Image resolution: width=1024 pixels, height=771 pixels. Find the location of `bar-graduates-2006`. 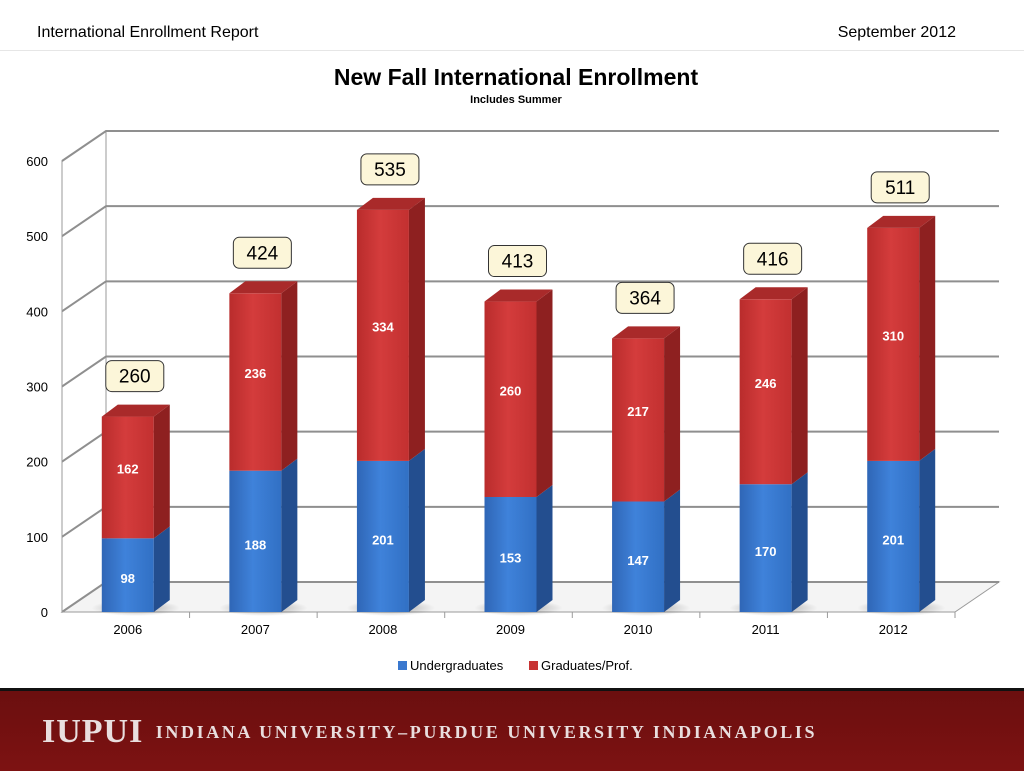

bar-graduates-2006 is located at coordinates (127, 477).